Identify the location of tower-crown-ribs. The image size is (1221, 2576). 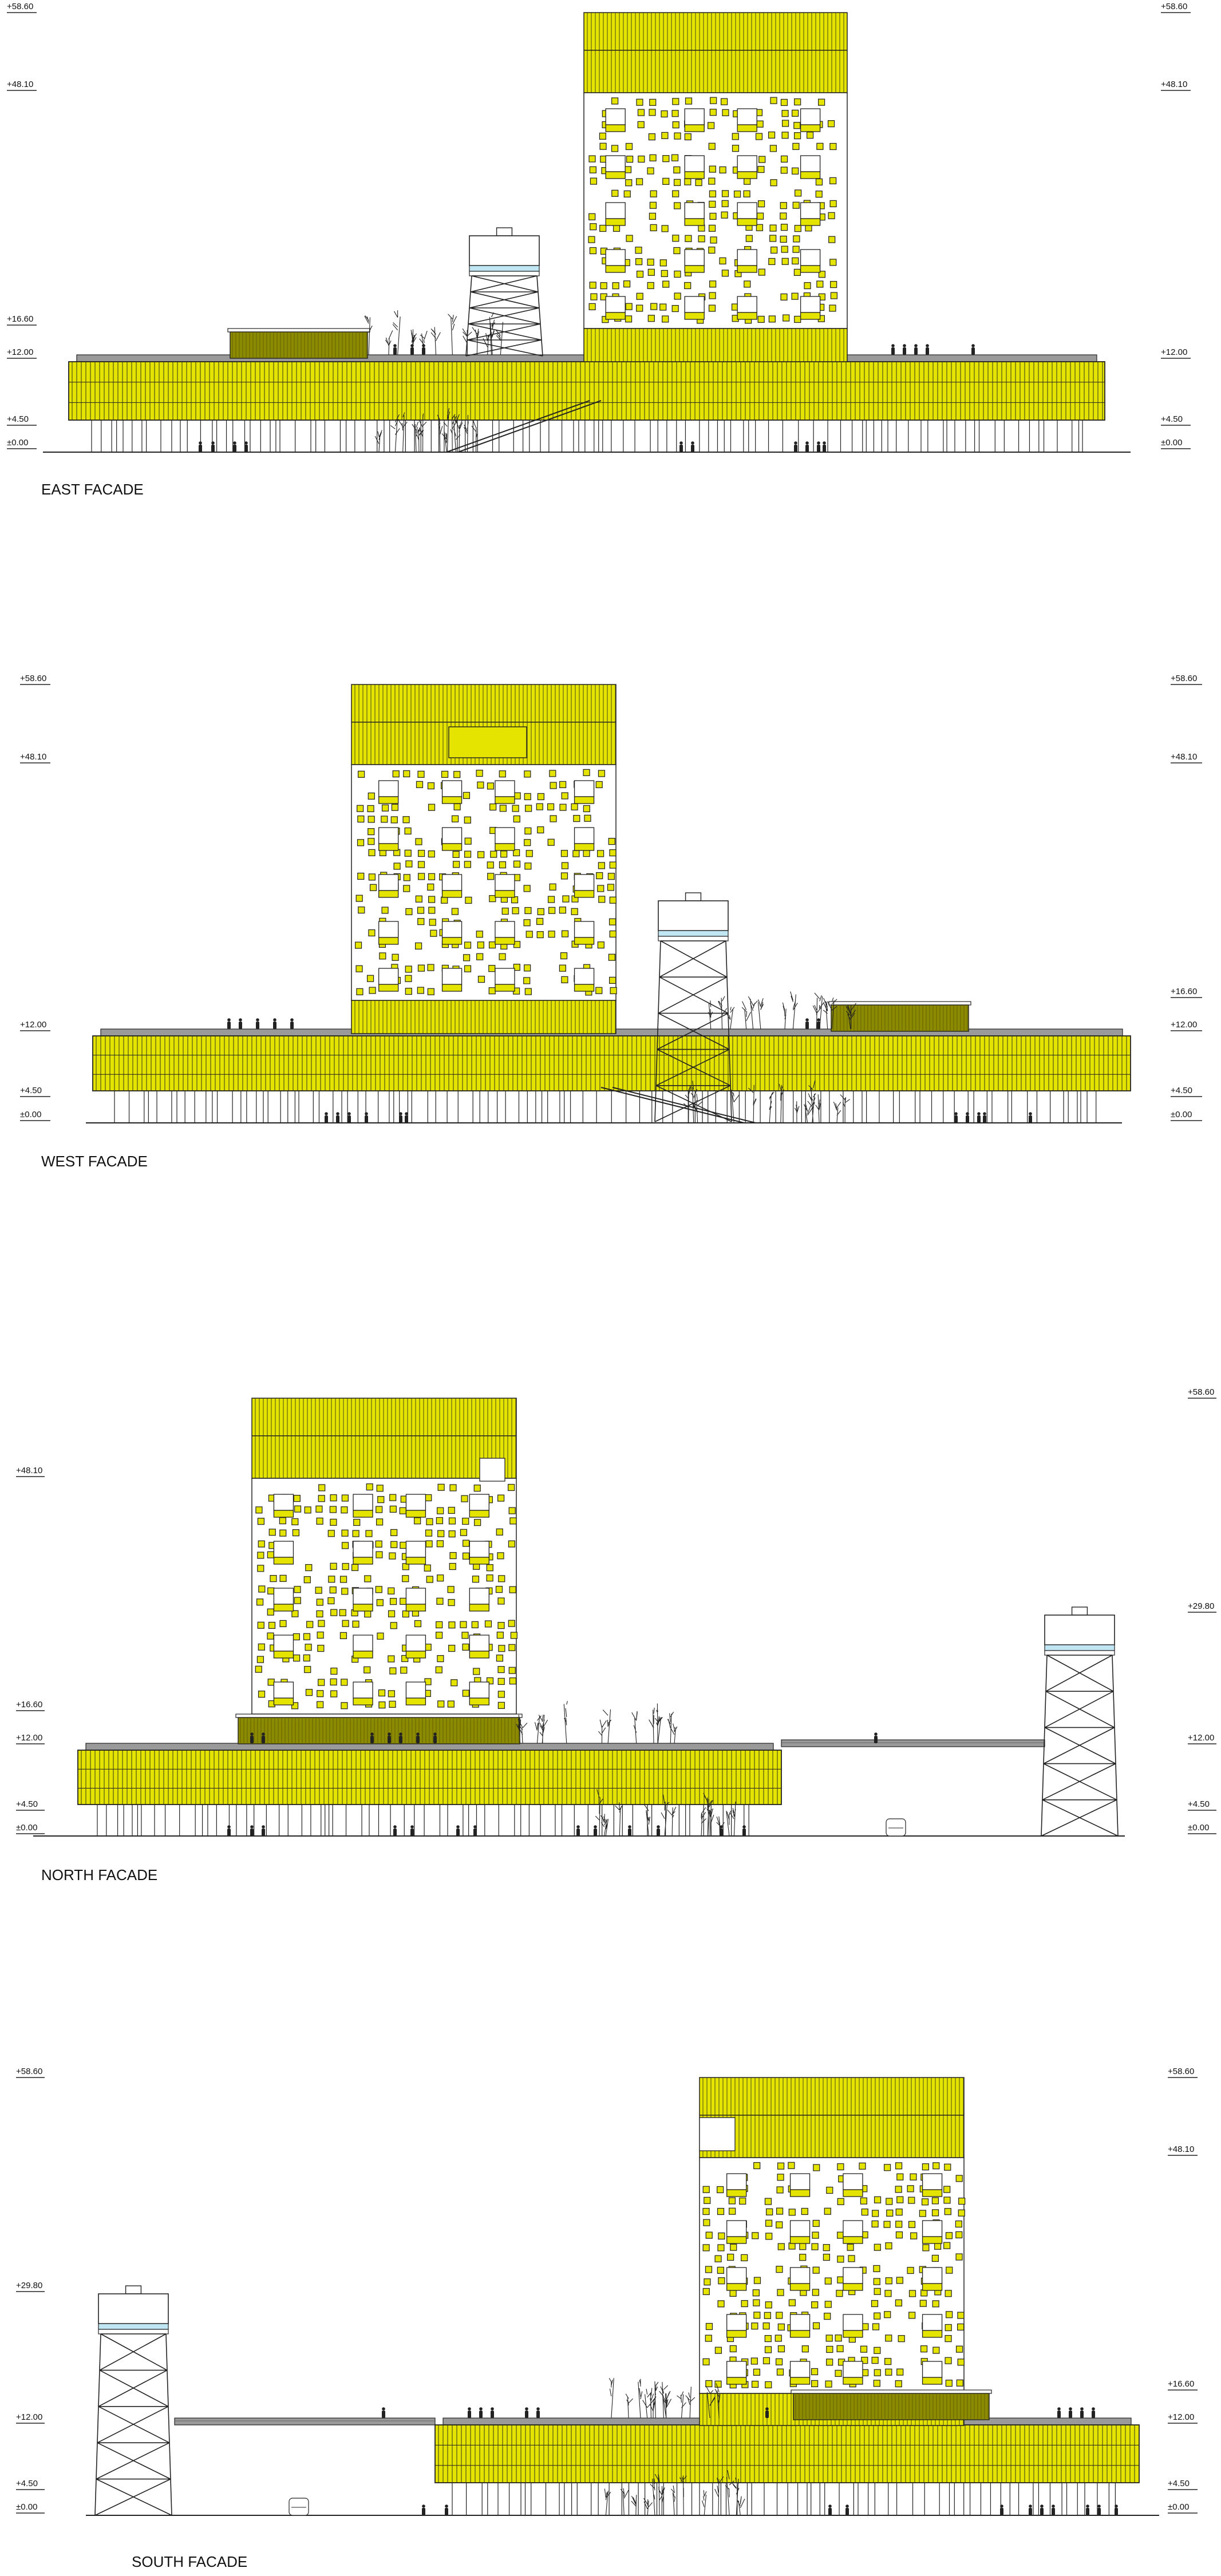
(386, 1438).